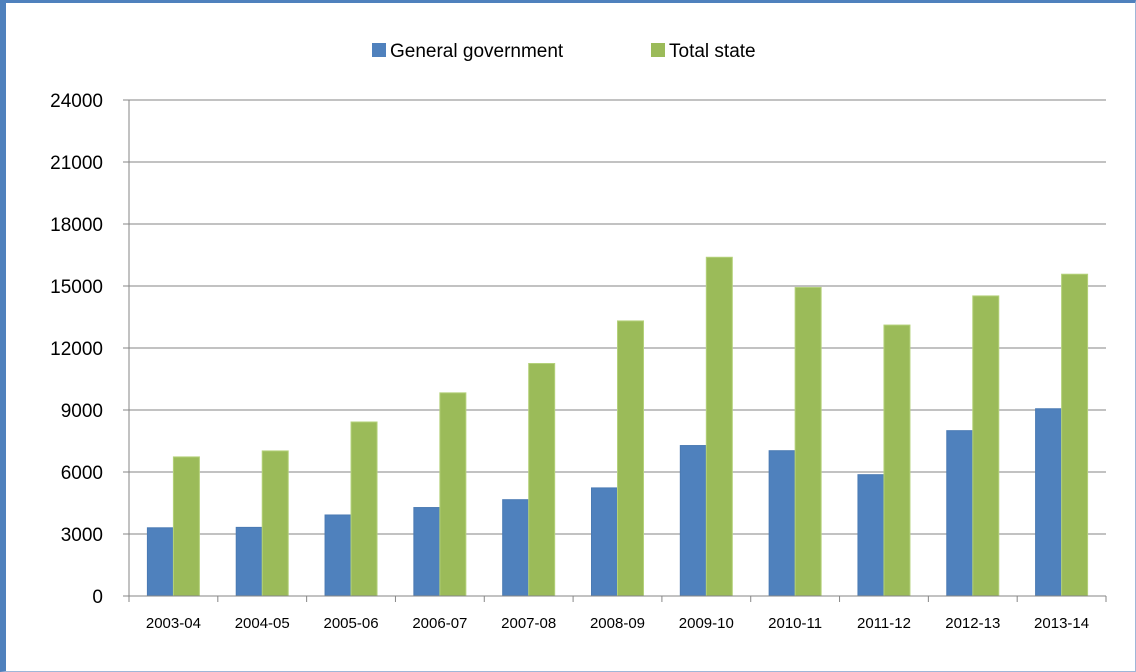 This screenshot has height=672, width=1136. What do you see at coordinates (76, 163) in the screenshot?
I see `y-tick-label: 21000` at bounding box center [76, 163].